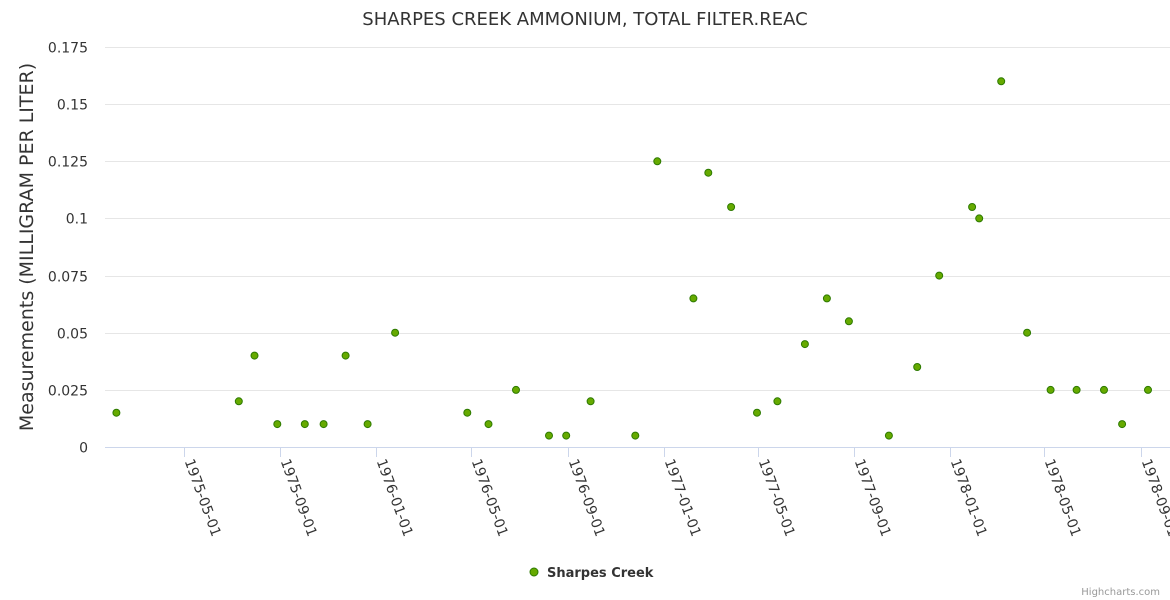  I want to click on x-tick-label: 1976-09-01, so click(586, 498).